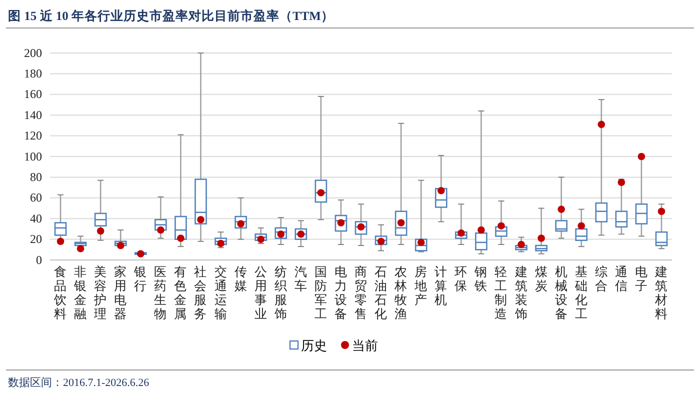 This screenshot has width=700, height=396. I want to click on x-tick-label: 钢铁, so click(481, 279).